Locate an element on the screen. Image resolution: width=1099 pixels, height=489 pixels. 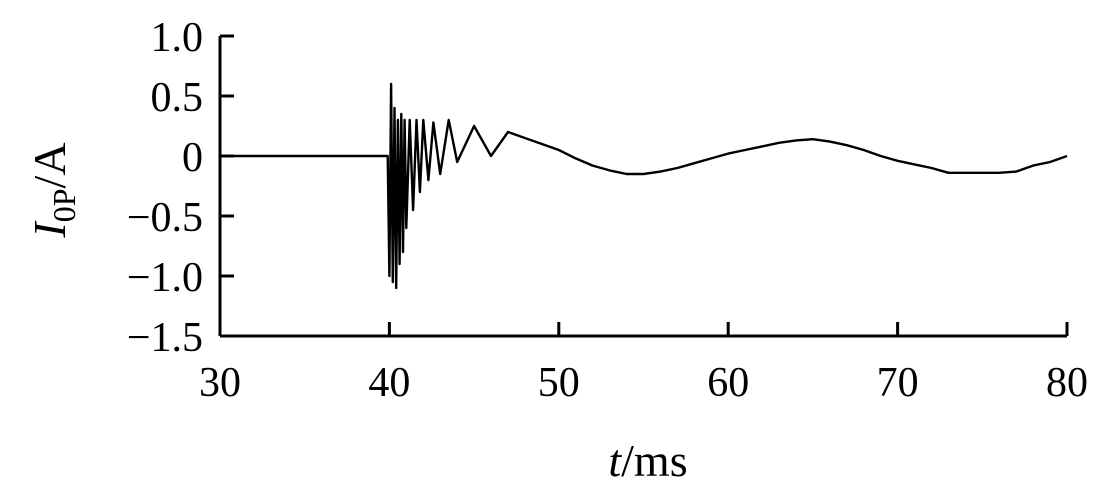
x-axis-title-symbol: t is located at coordinates (615, 460).